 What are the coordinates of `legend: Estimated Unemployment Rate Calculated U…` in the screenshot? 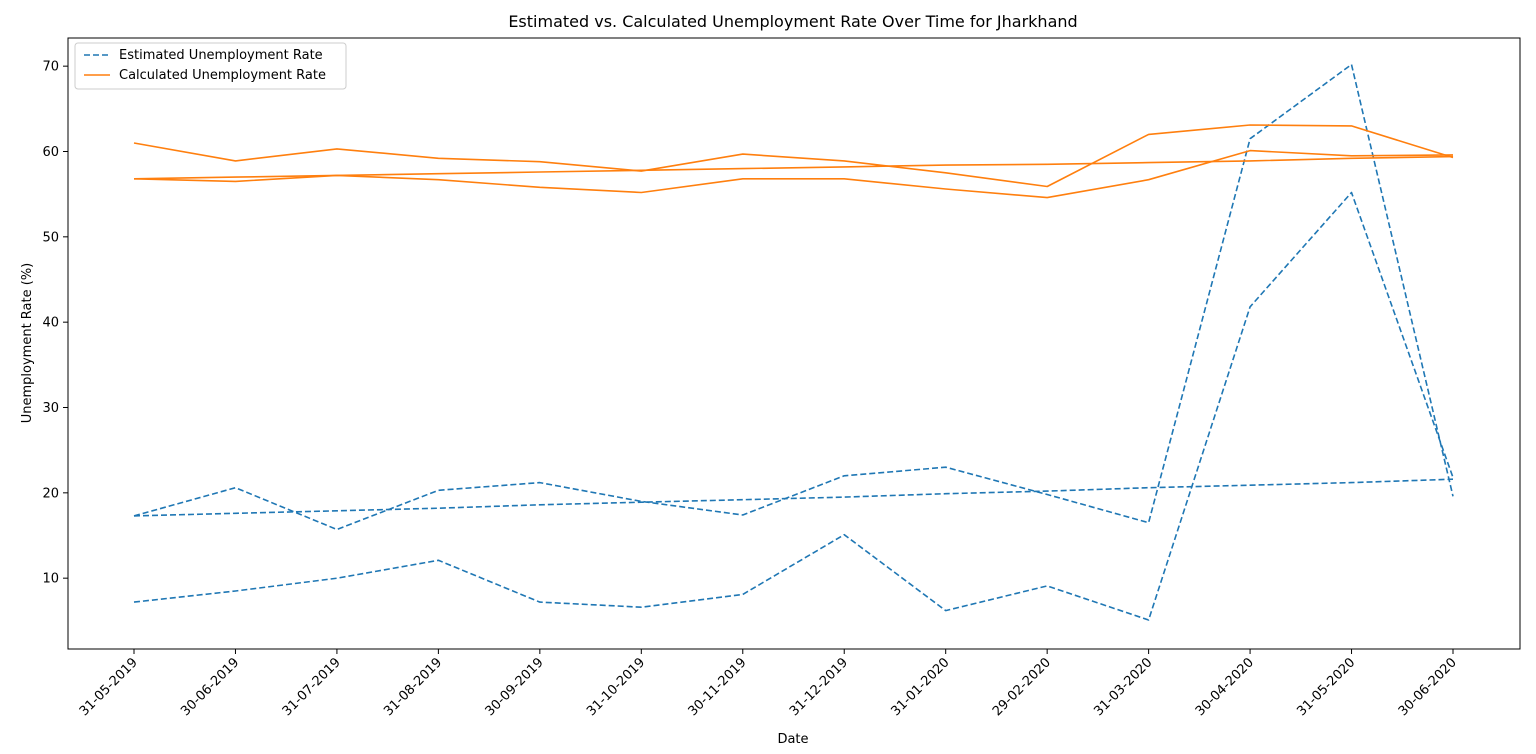 It's located at (210, 66).